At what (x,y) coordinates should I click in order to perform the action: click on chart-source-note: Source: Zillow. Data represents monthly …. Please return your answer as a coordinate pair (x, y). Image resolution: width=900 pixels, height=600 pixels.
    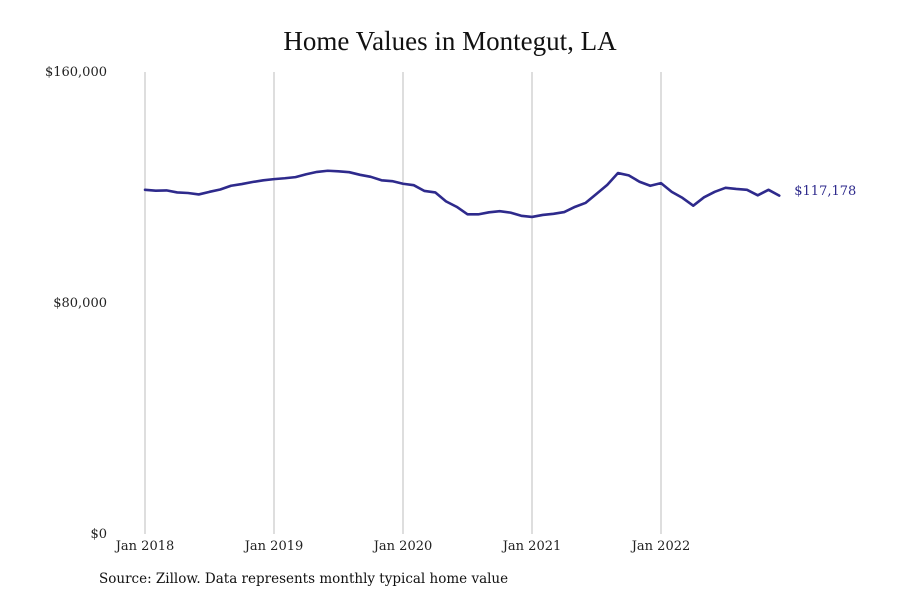
    Looking at the image, I should click on (304, 579).